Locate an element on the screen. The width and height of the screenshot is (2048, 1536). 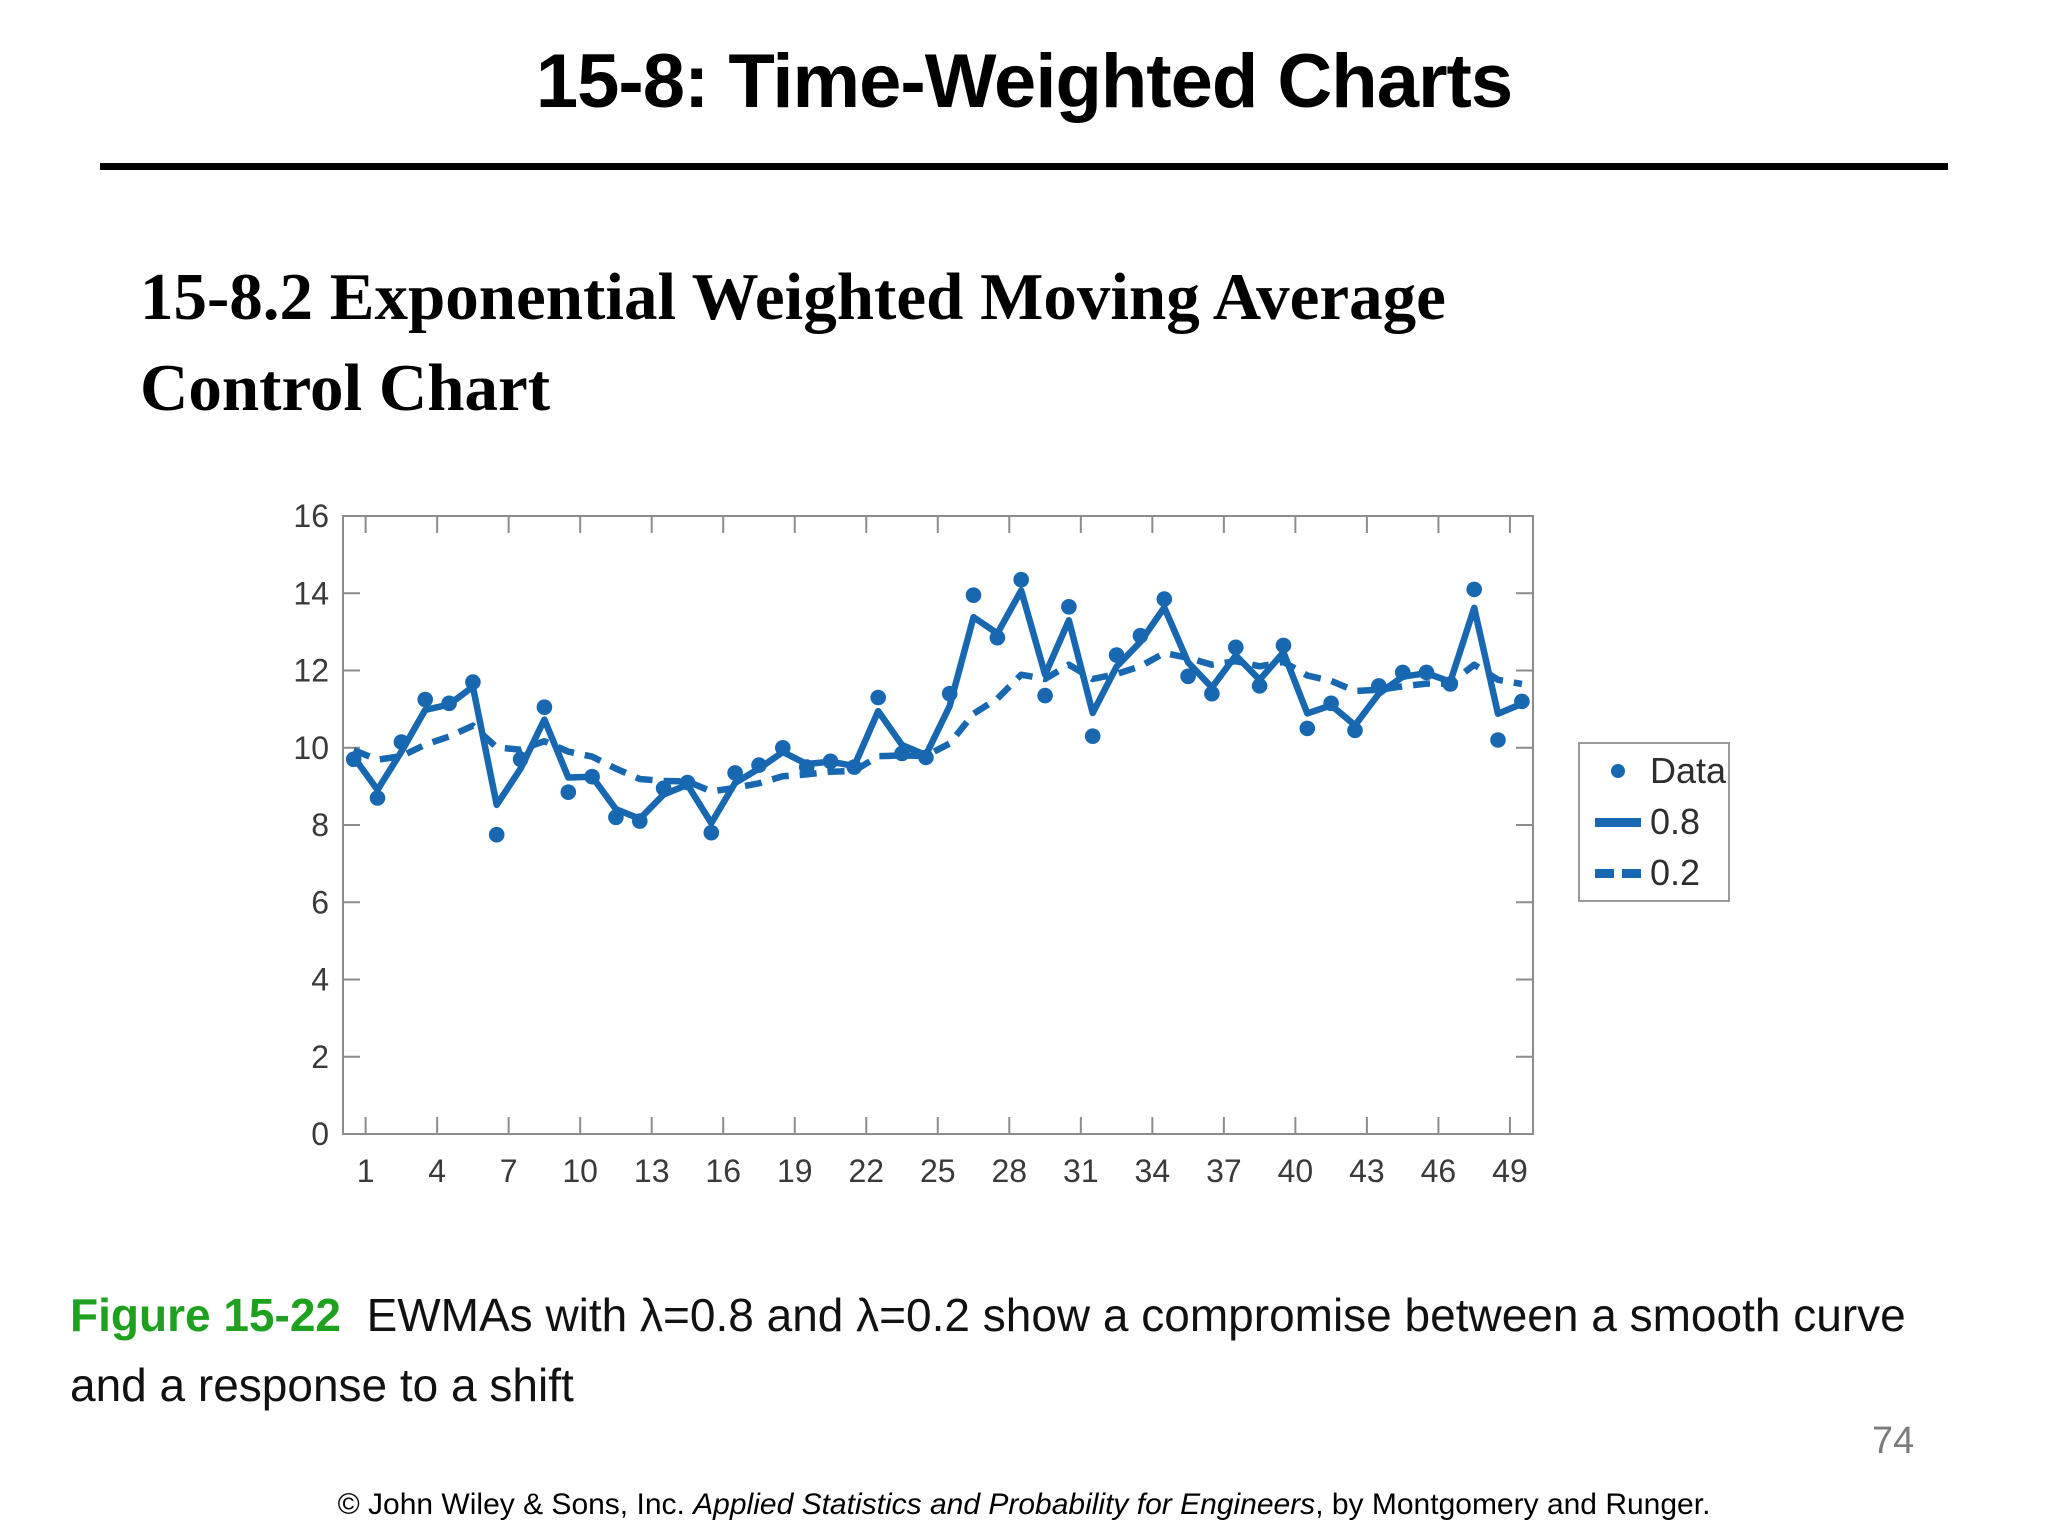
legend-item-lambda-02: 0.2 is located at coordinates (1660, 873).